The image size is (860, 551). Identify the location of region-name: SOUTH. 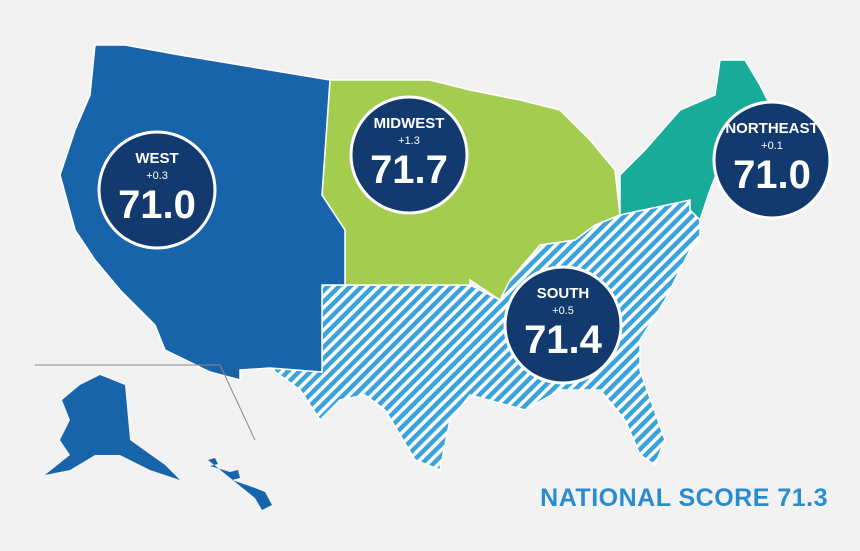
(563, 293).